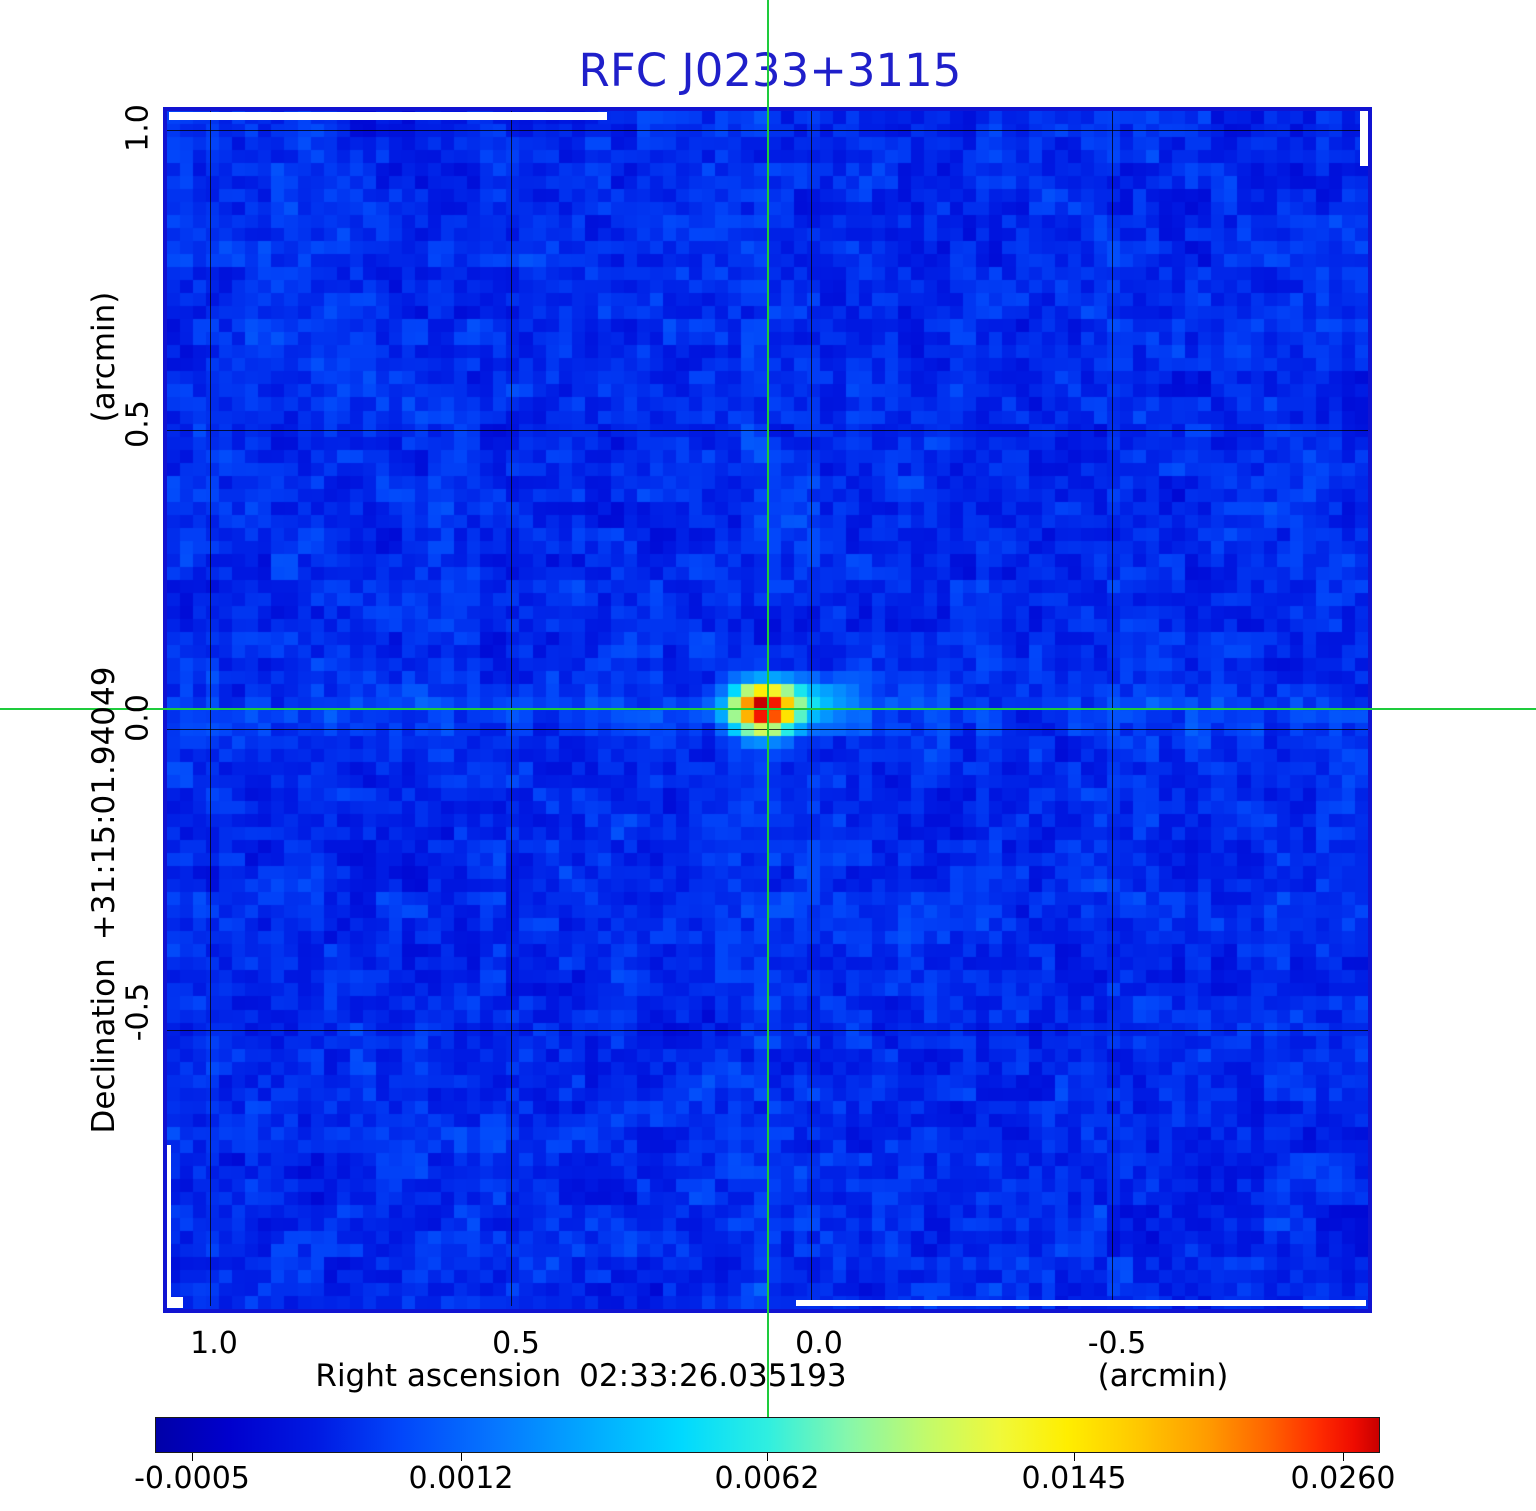 This screenshot has width=1536, height=1511. Describe the element at coordinates (713, 1376) in the screenshot. I see `x-axis-coordinate: 02:33:26.035193` at that location.